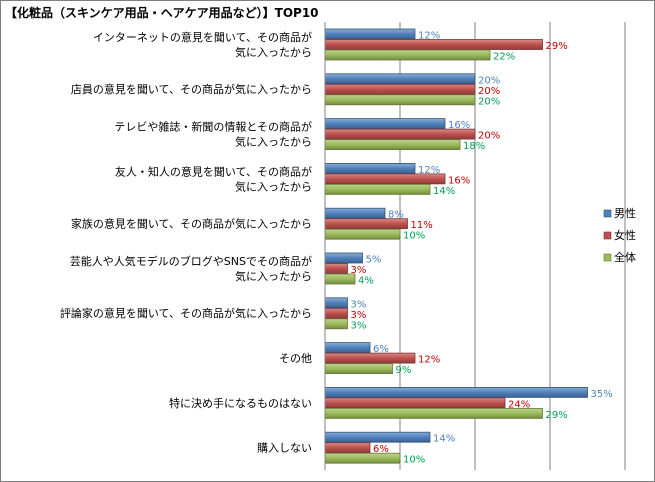  Describe the element at coordinates (370, 34) in the screenshot. I see `bar-男性-0` at that location.